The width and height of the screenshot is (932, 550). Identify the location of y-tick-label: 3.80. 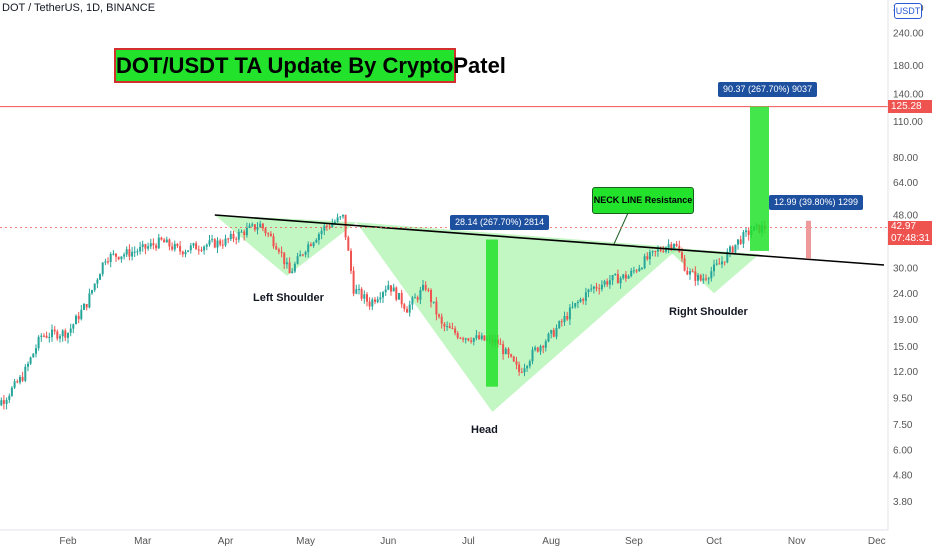
(903, 502).